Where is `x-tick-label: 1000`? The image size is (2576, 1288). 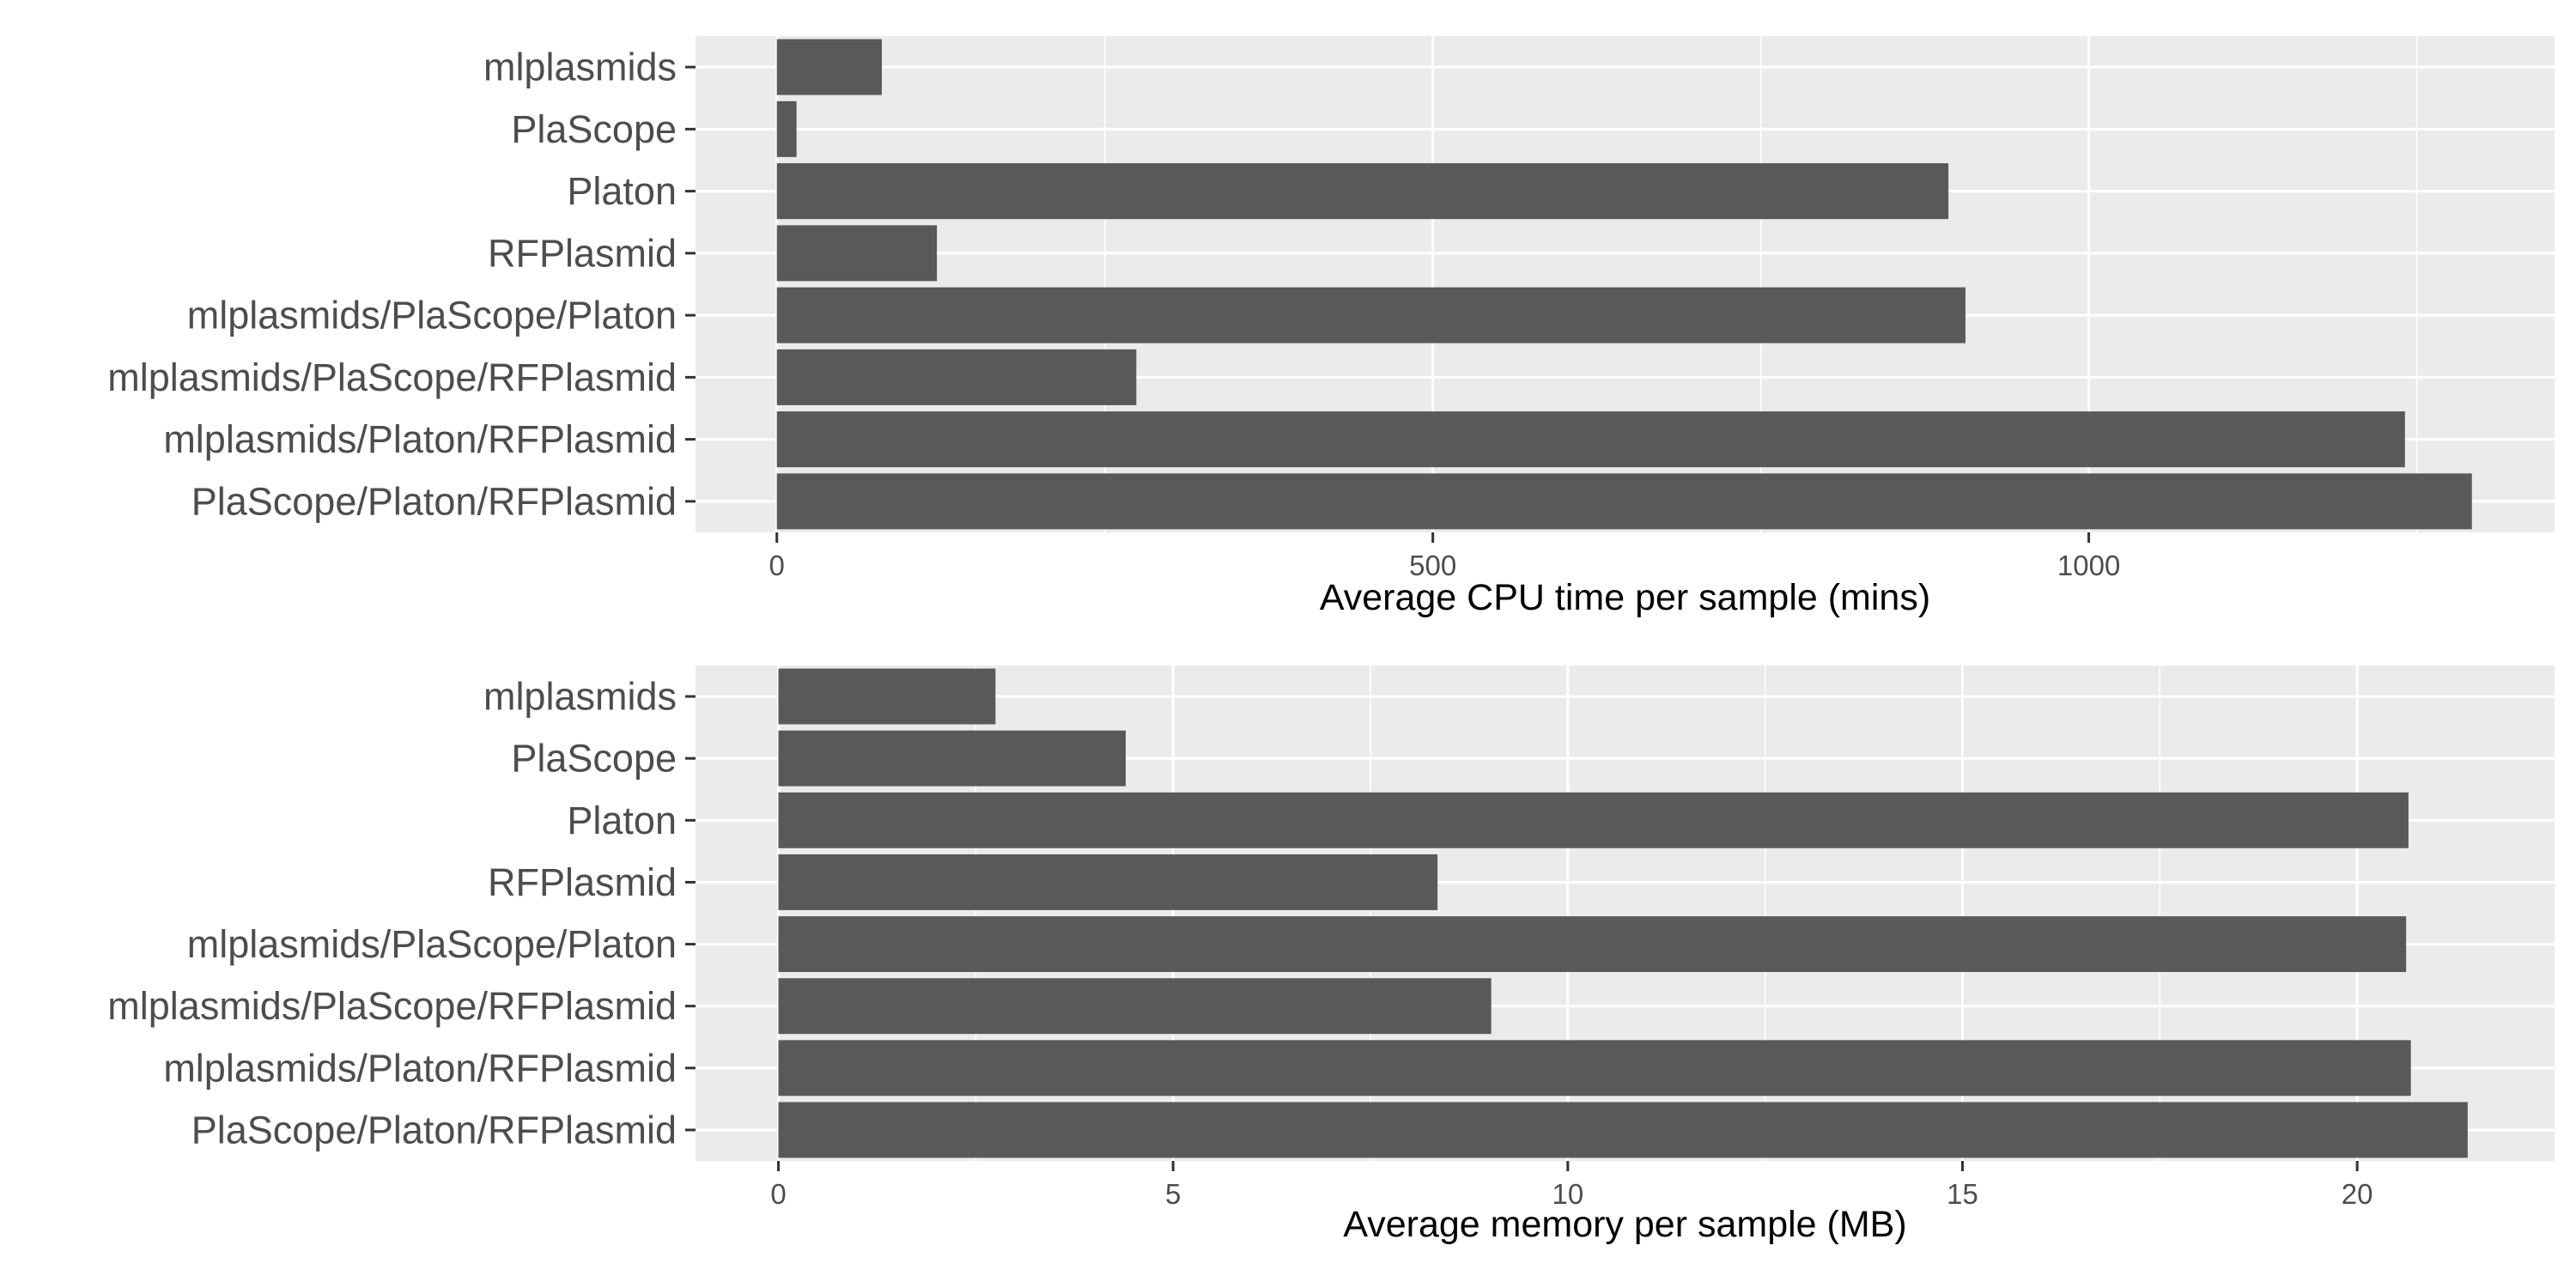
x-tick-label: 1000 is located at coordinates (2089, 565).